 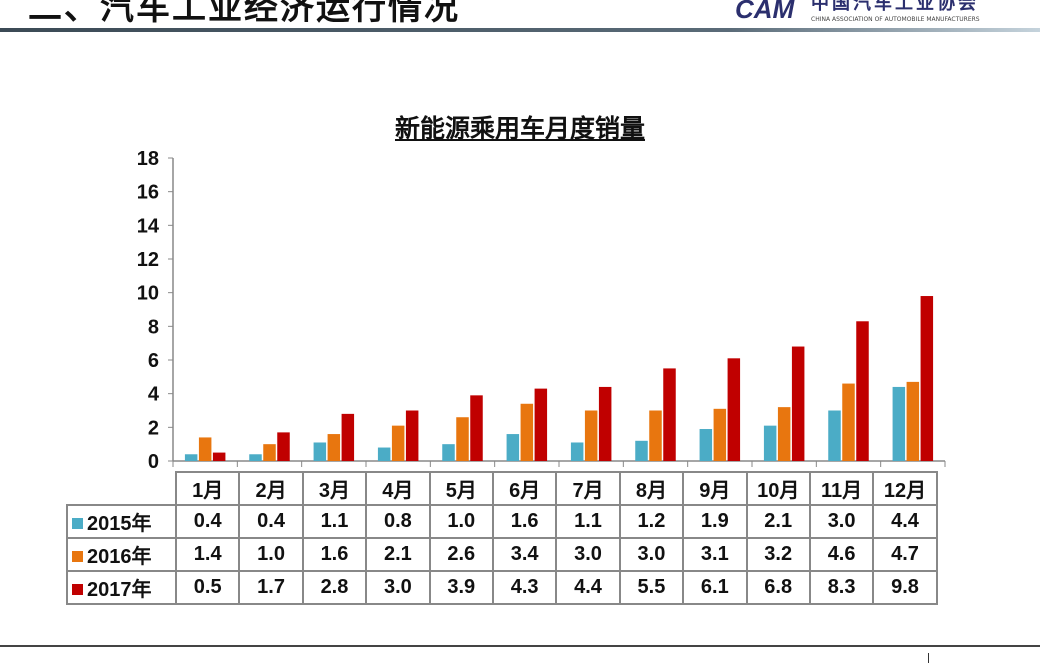 What do you see at coordinates (520, 646) in the screenshot?
I see `footer-divider` at bounding box center [520, 646].